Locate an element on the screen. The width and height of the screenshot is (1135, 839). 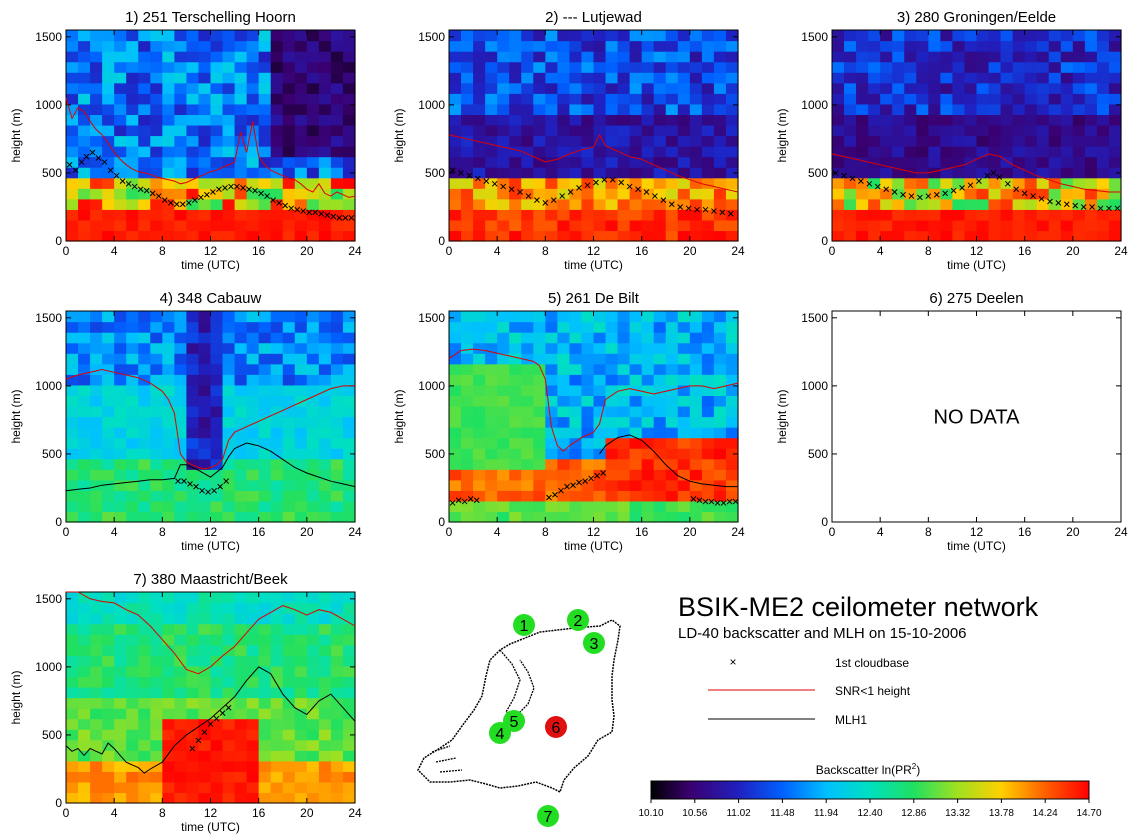
x-axis-label: time (UTC) is located at coordinates (976, 546).